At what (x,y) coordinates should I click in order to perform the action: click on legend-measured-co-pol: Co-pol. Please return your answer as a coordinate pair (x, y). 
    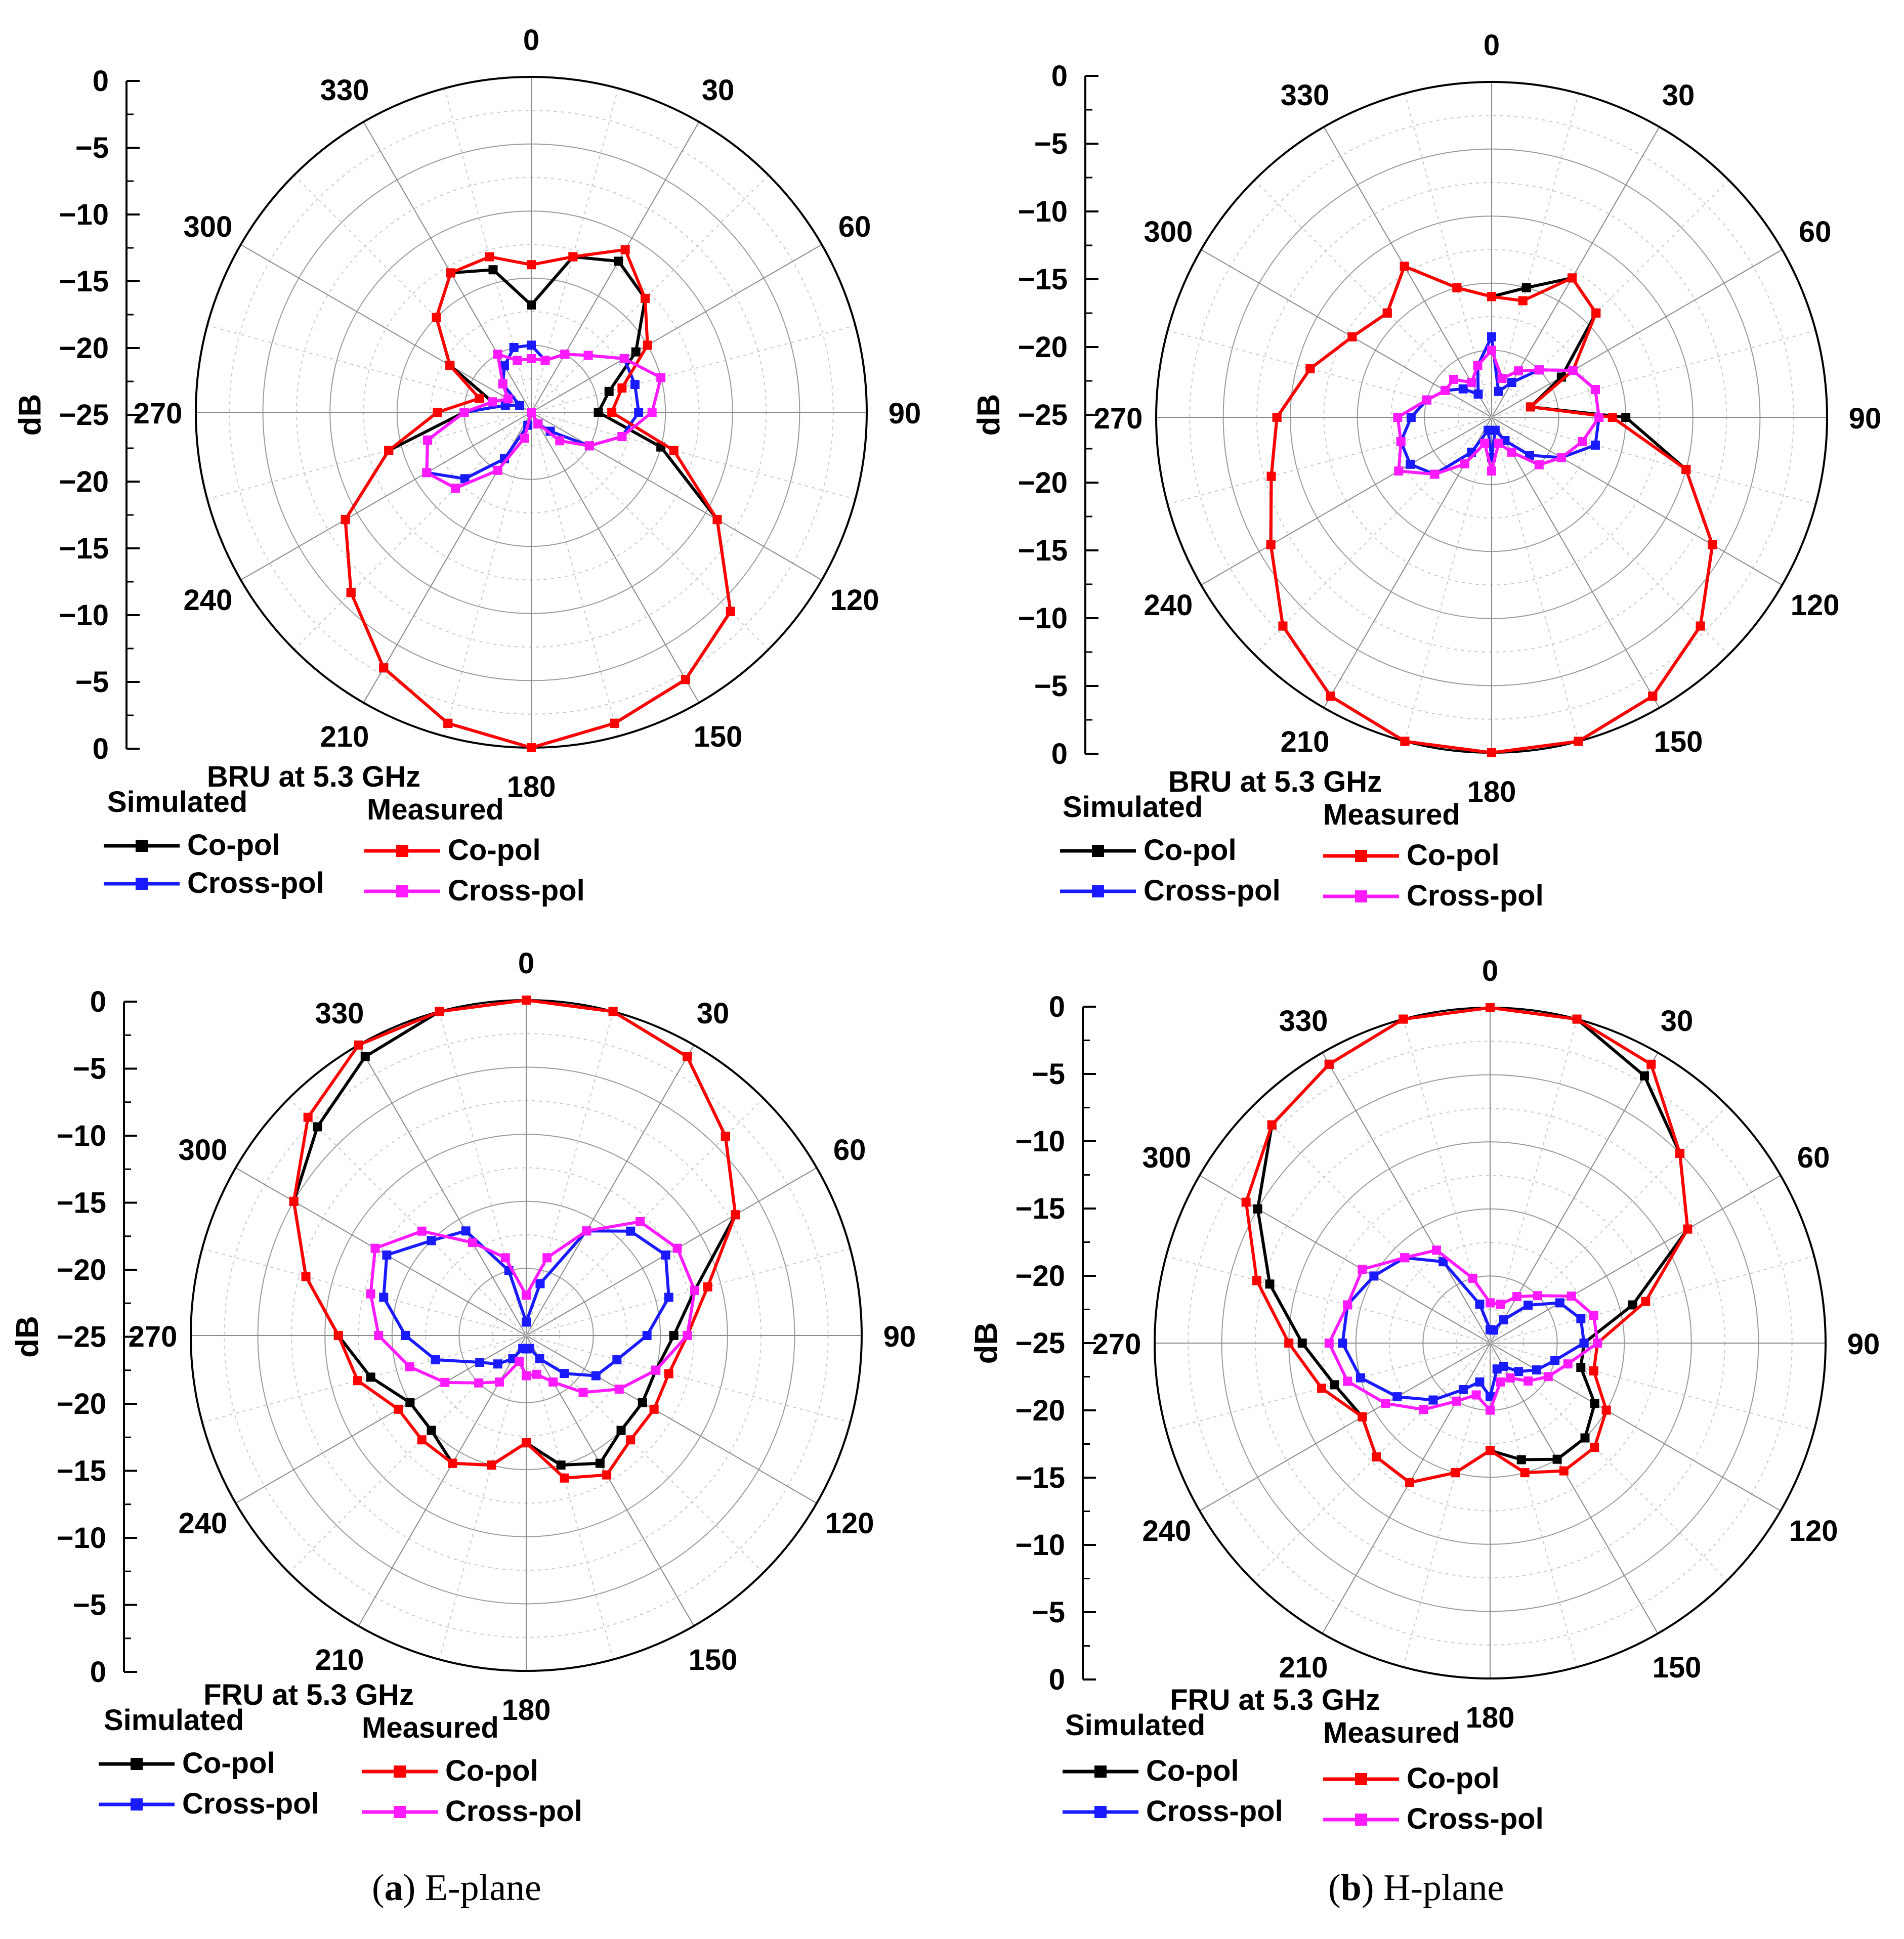
    Looking at the image, I should click on (1411, 855).